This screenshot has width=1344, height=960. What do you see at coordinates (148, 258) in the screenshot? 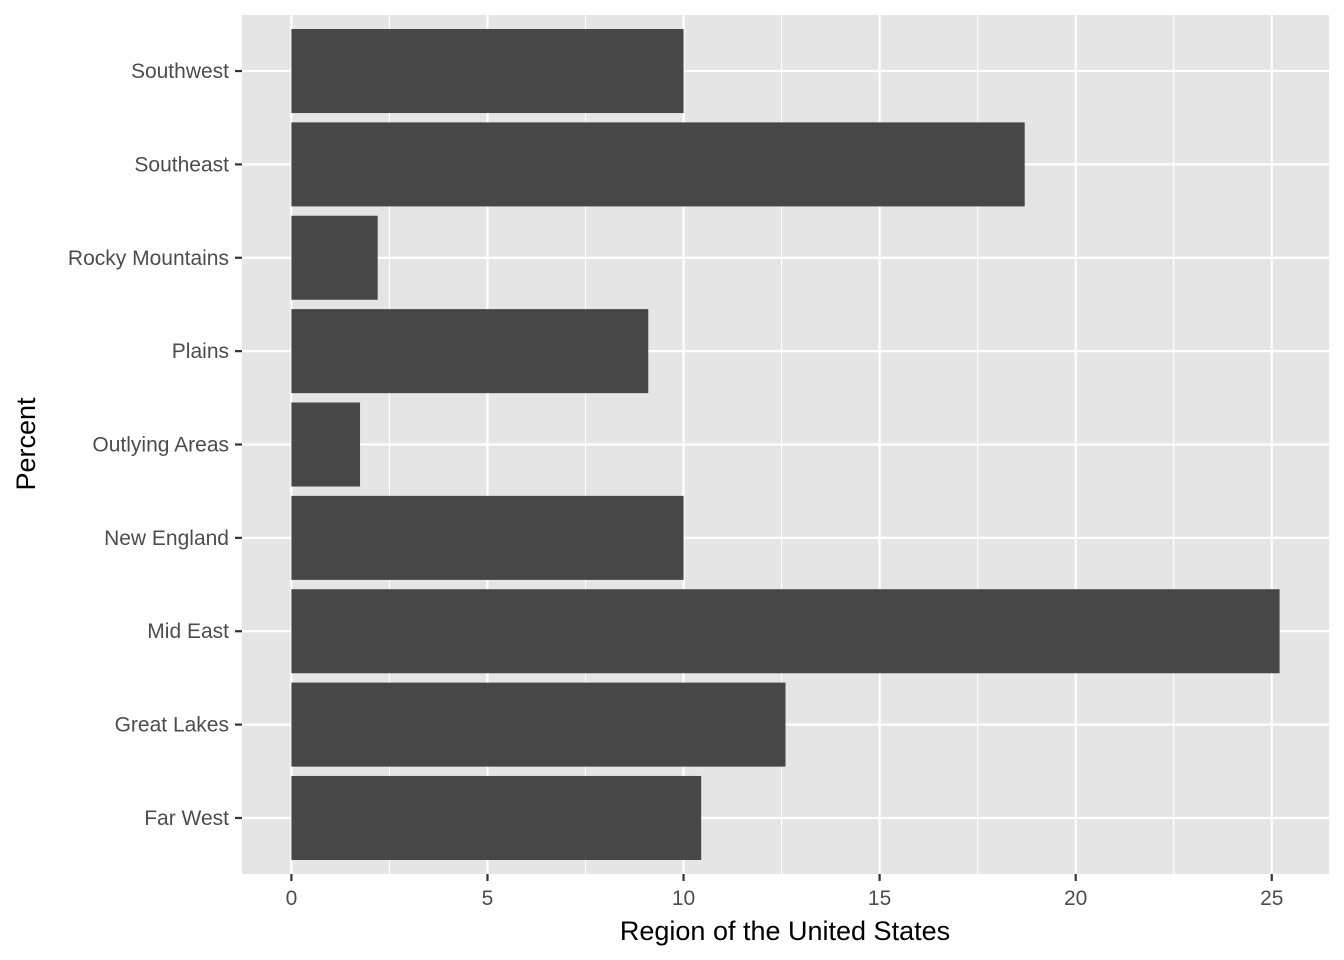
I see `y-tick-label-rocky-mountains: Rocky Mountains` at bounding box center [148, 258].